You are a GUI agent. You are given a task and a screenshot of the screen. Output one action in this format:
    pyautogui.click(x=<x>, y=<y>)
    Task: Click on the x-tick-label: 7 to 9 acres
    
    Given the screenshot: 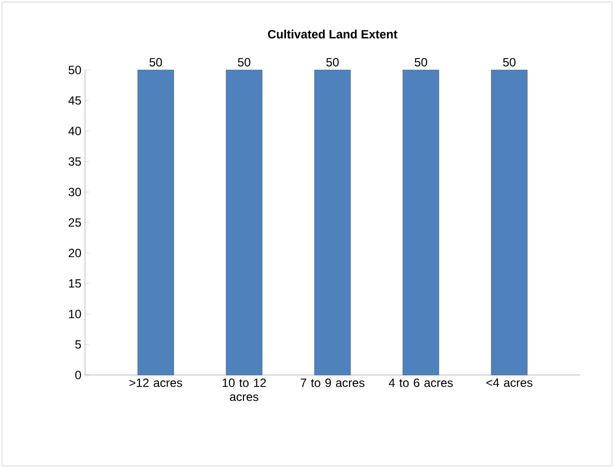 What is the action you would take?
    pyautogui.click(x=332, y=383)
    